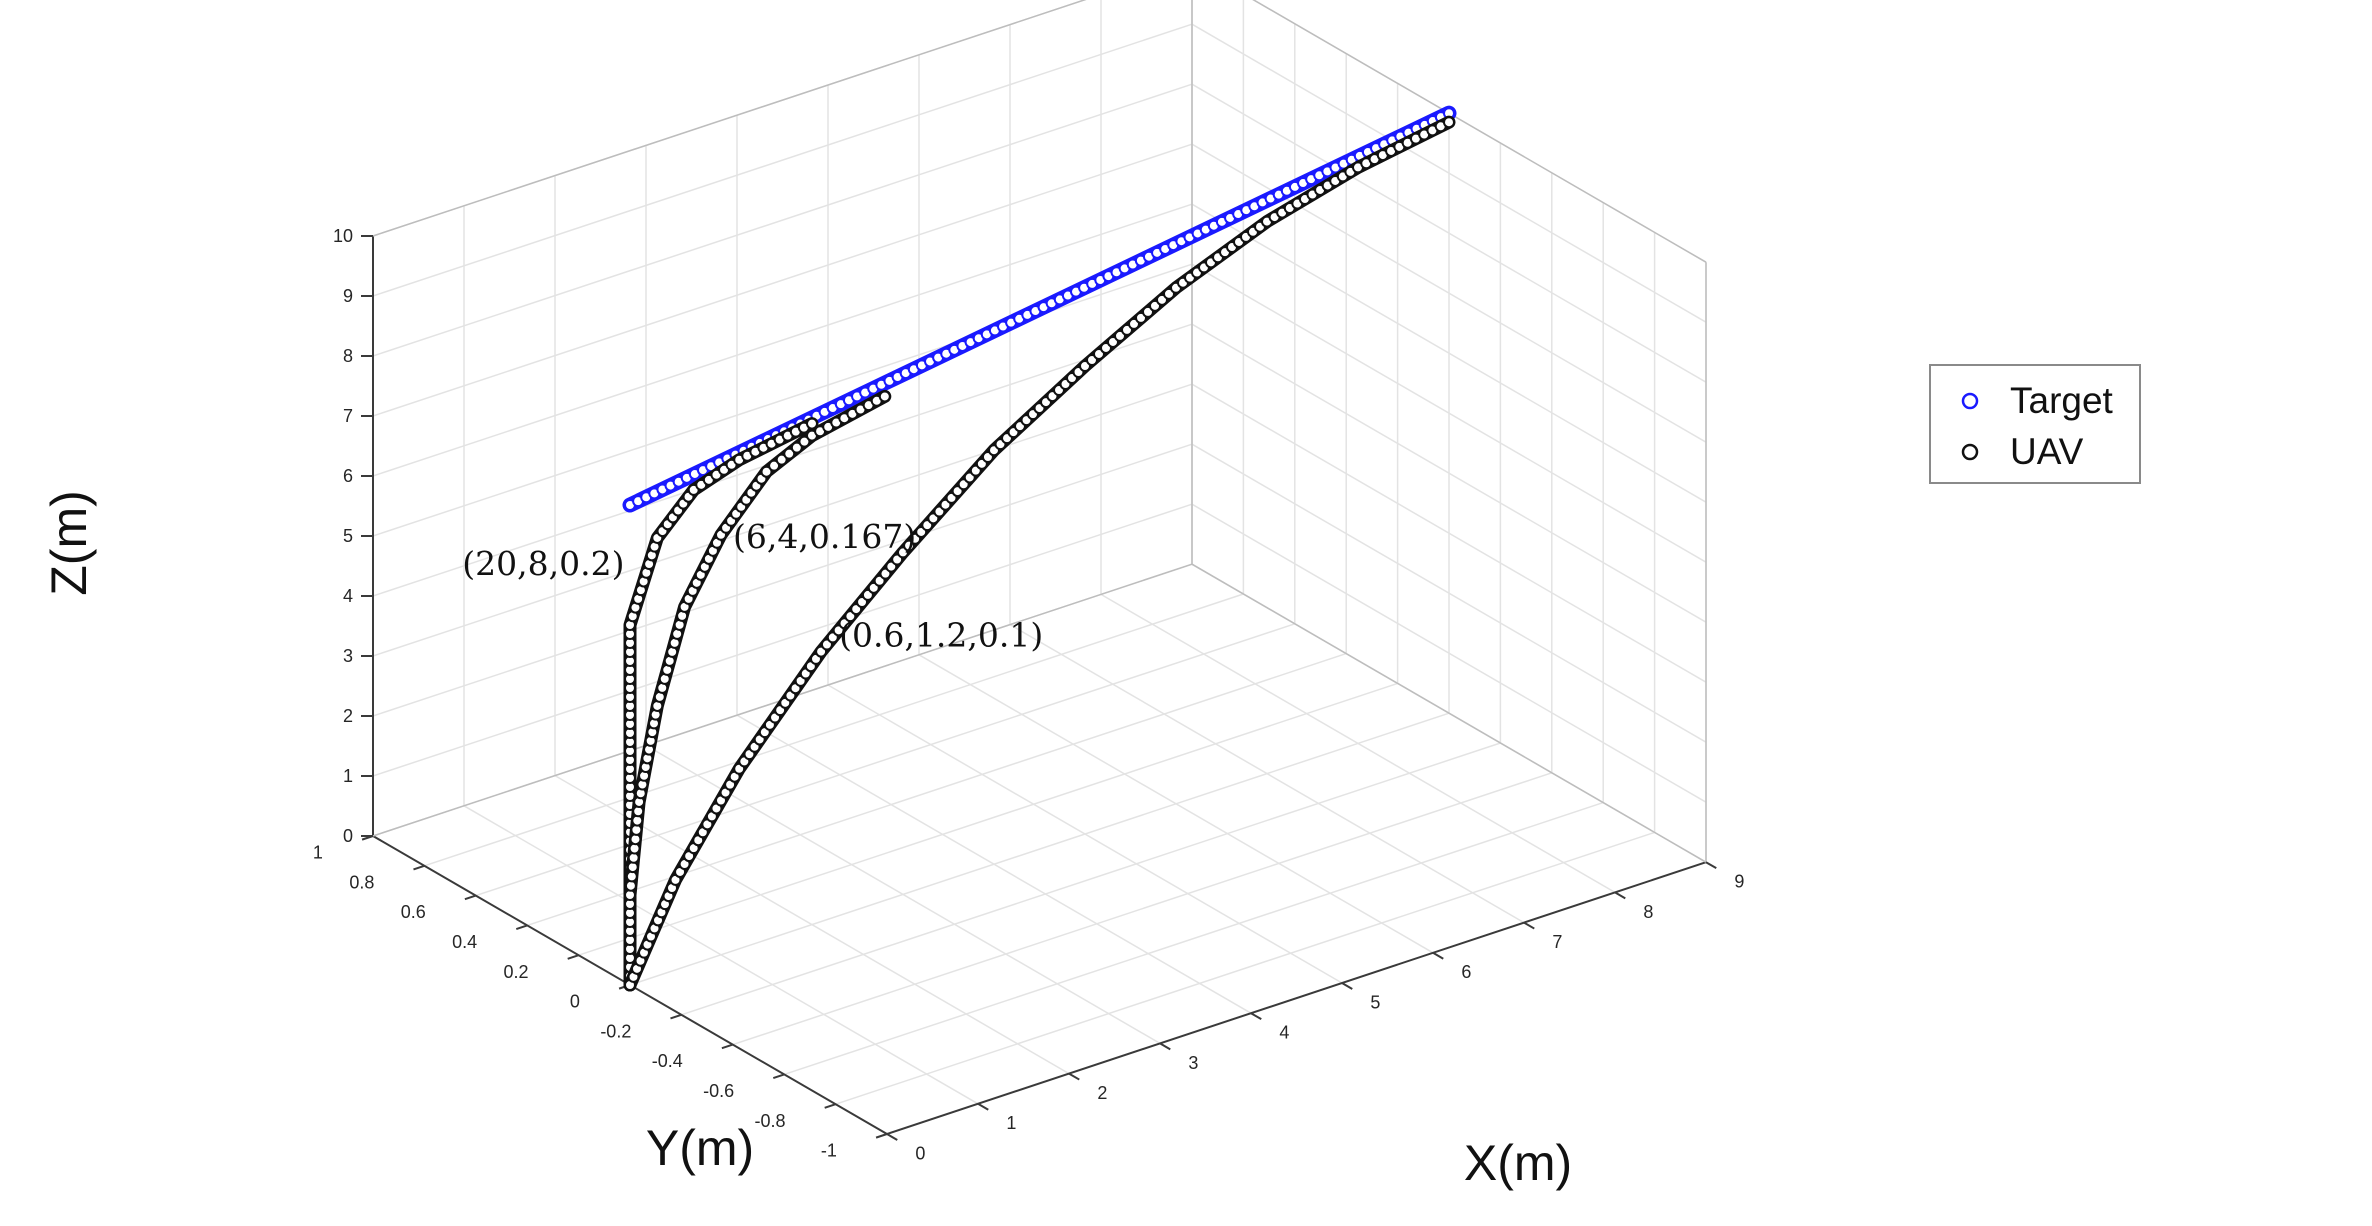  What do you see at coordinates (361, 882) in the screenshot?
I see `y-tick-label: 0.8` at bounding box center [361, 882].